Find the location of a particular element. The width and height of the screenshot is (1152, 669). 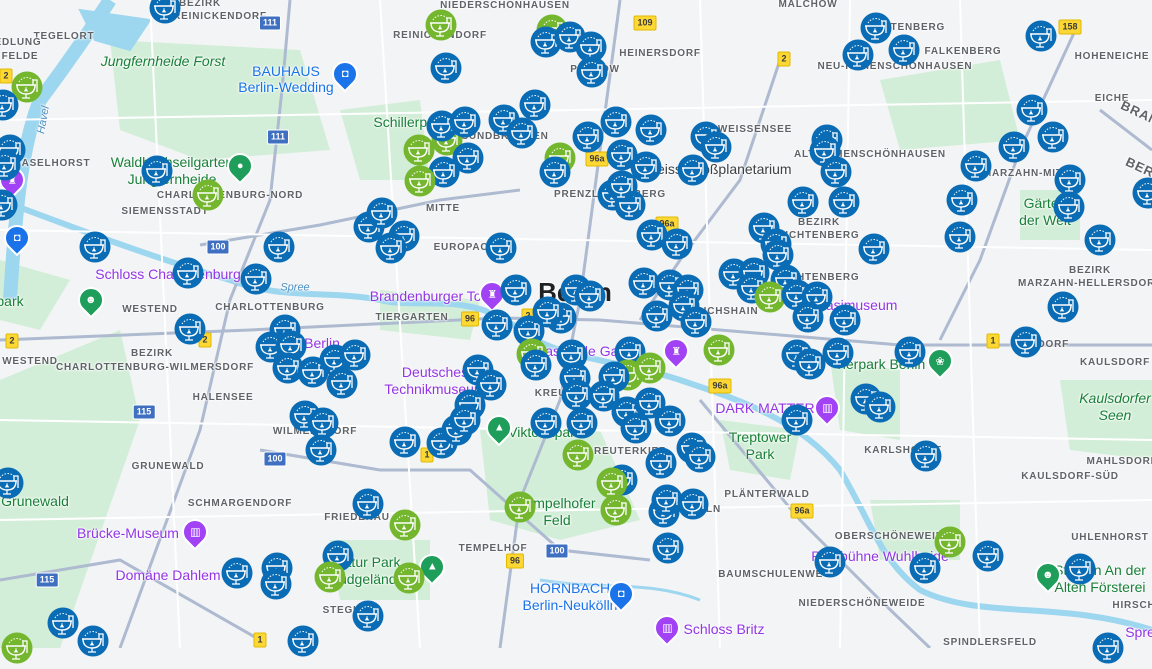

park-label: Kaulsdorfer is located at coordinates (1115, 398).